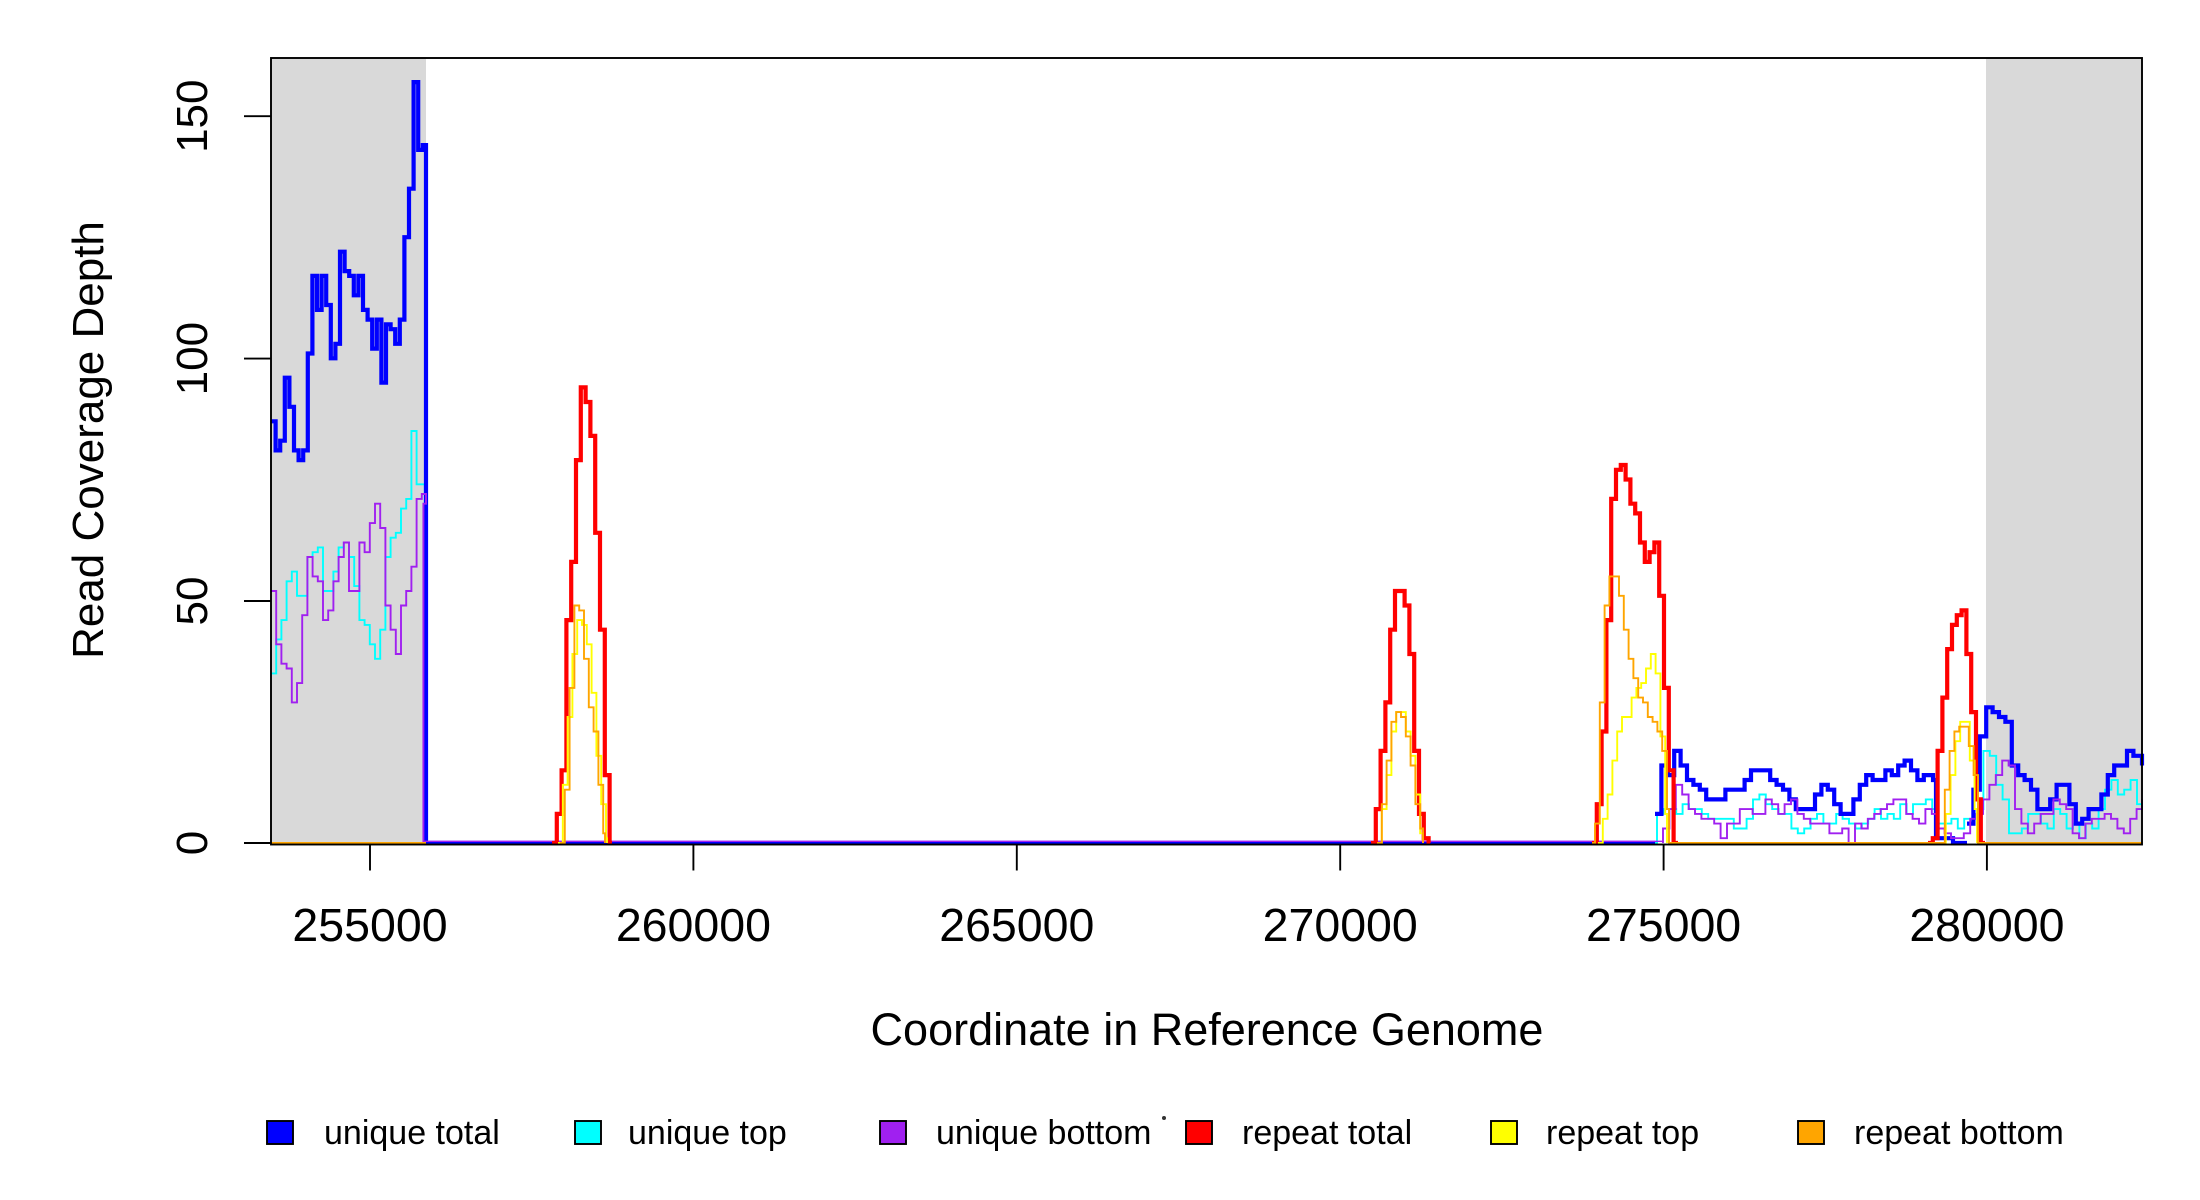  Describe the element at coordinates (693, 925) in the screenshot. I see `svg-text: 260000` at that location.